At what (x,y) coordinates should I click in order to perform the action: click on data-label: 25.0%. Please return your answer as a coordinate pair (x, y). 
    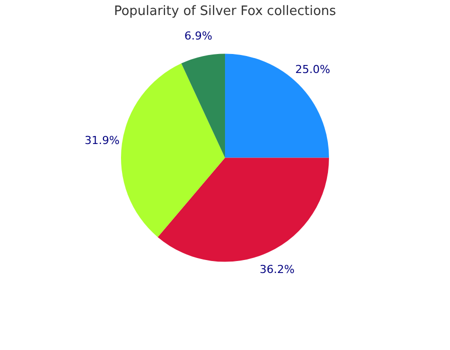
    Looking at the image, I should click on (312, 69).